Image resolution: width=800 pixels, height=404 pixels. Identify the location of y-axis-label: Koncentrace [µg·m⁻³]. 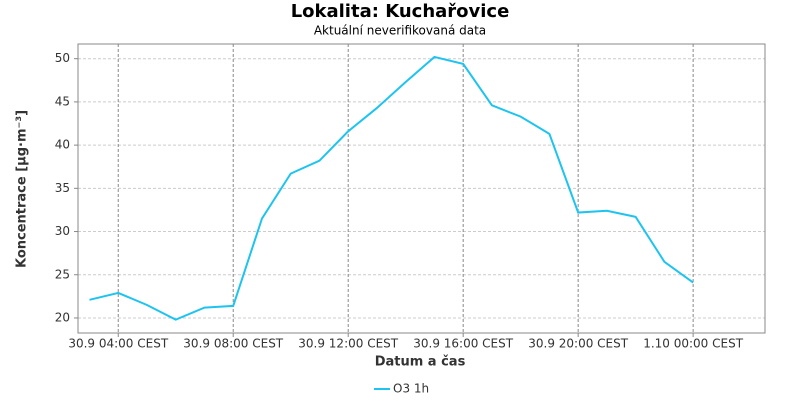
(22, 189).